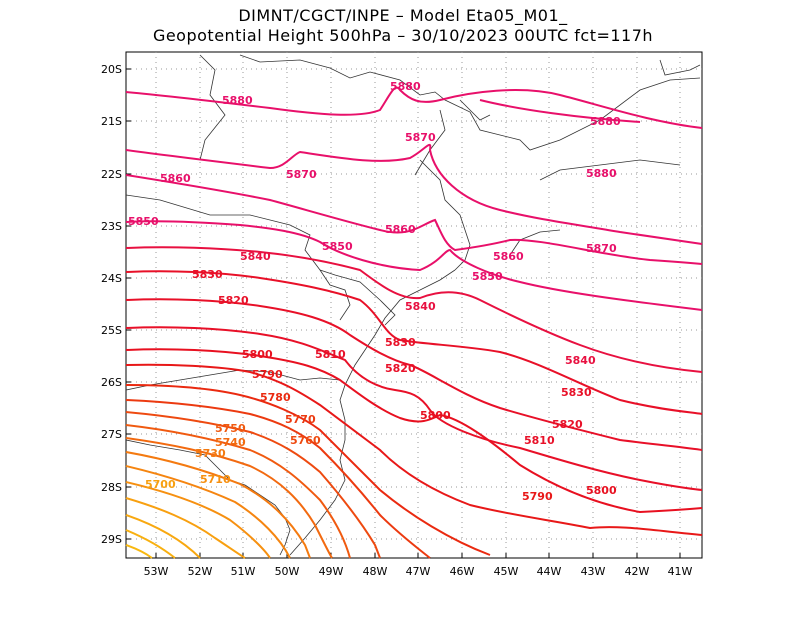  What do you see at coordinates (403, 15) in the screenshot?
I see `map-title-line1: DIMNT/CGCT/INPE – Model Eta05_M01_` at bounding box center [403, 15].